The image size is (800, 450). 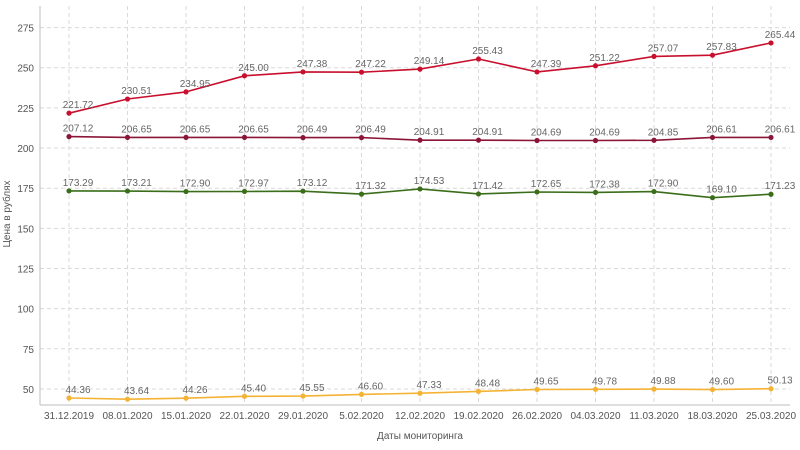 What do you see at coordinates (136, 91) in the screenshot?
I see `data-label: 230.51` at bounding box center [136, 91].